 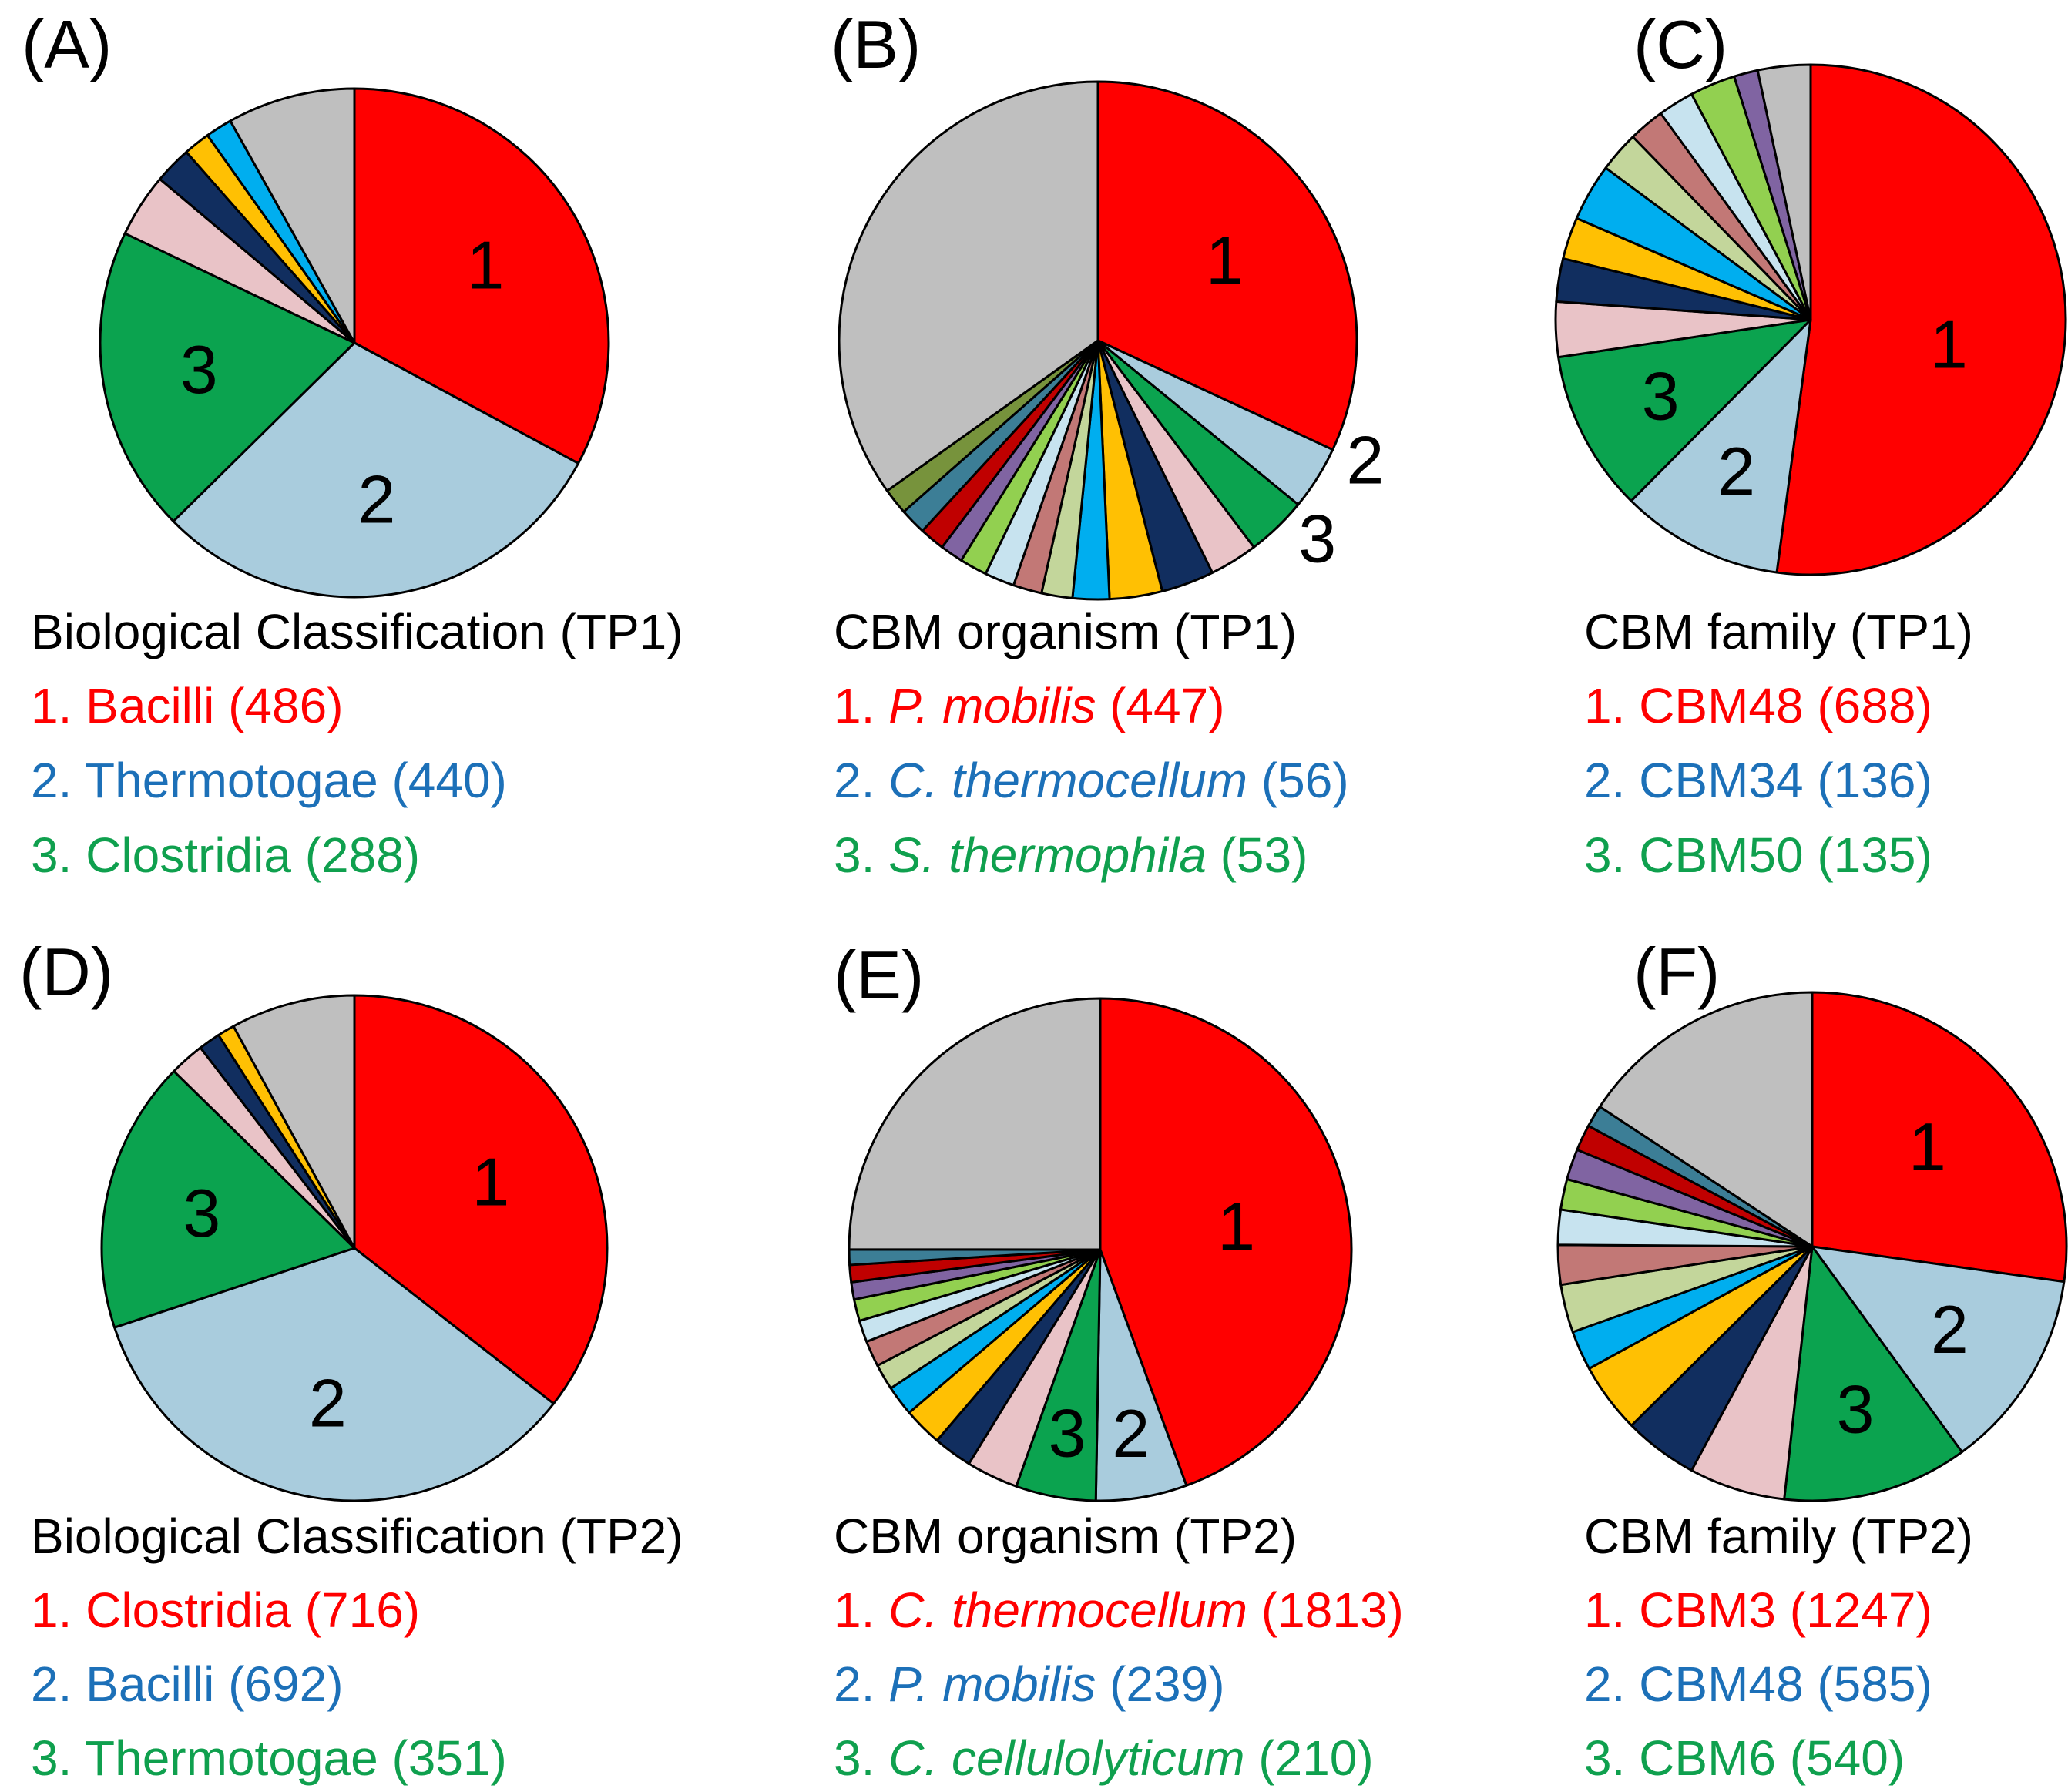 I want to click on chart-title: Biological Classification (TP1), so click(x=357, y=631).